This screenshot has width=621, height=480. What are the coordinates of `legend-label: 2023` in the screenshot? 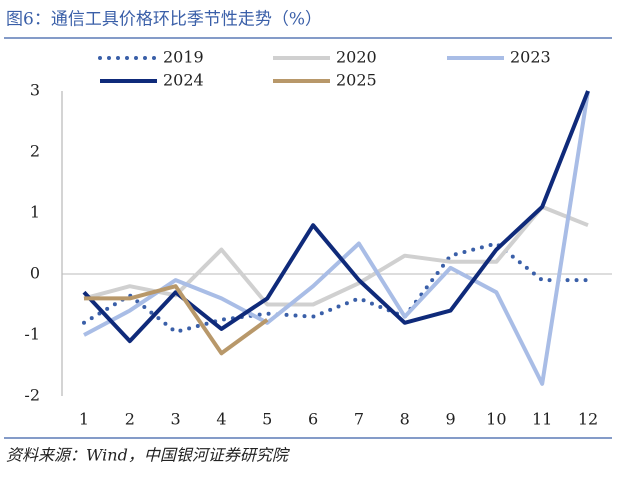 It's located at (530, 57).